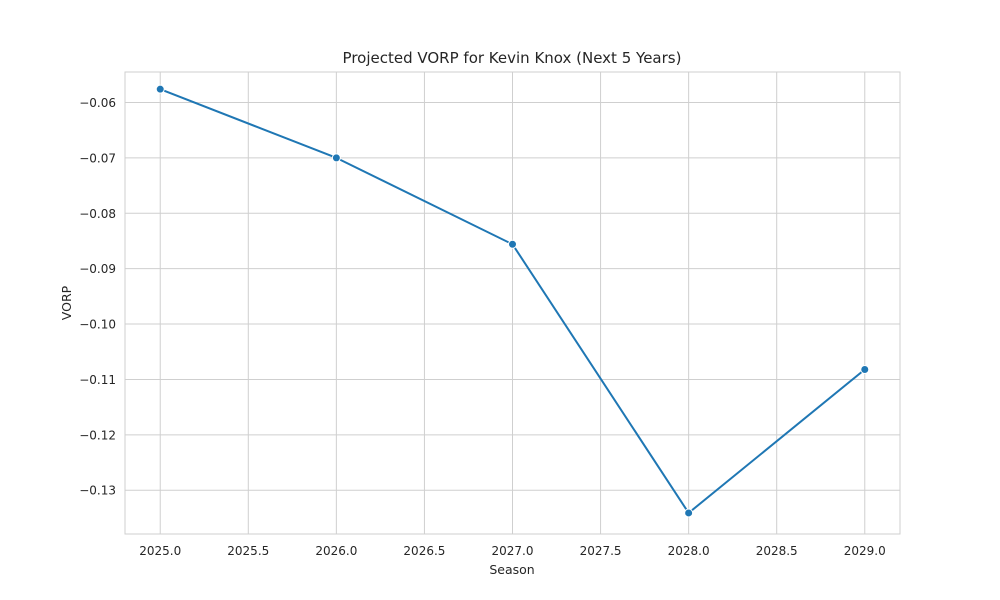 This screenshot has height=600, width=1000. I want to click on x-tick-label: 2027.0, so click(513, 551).